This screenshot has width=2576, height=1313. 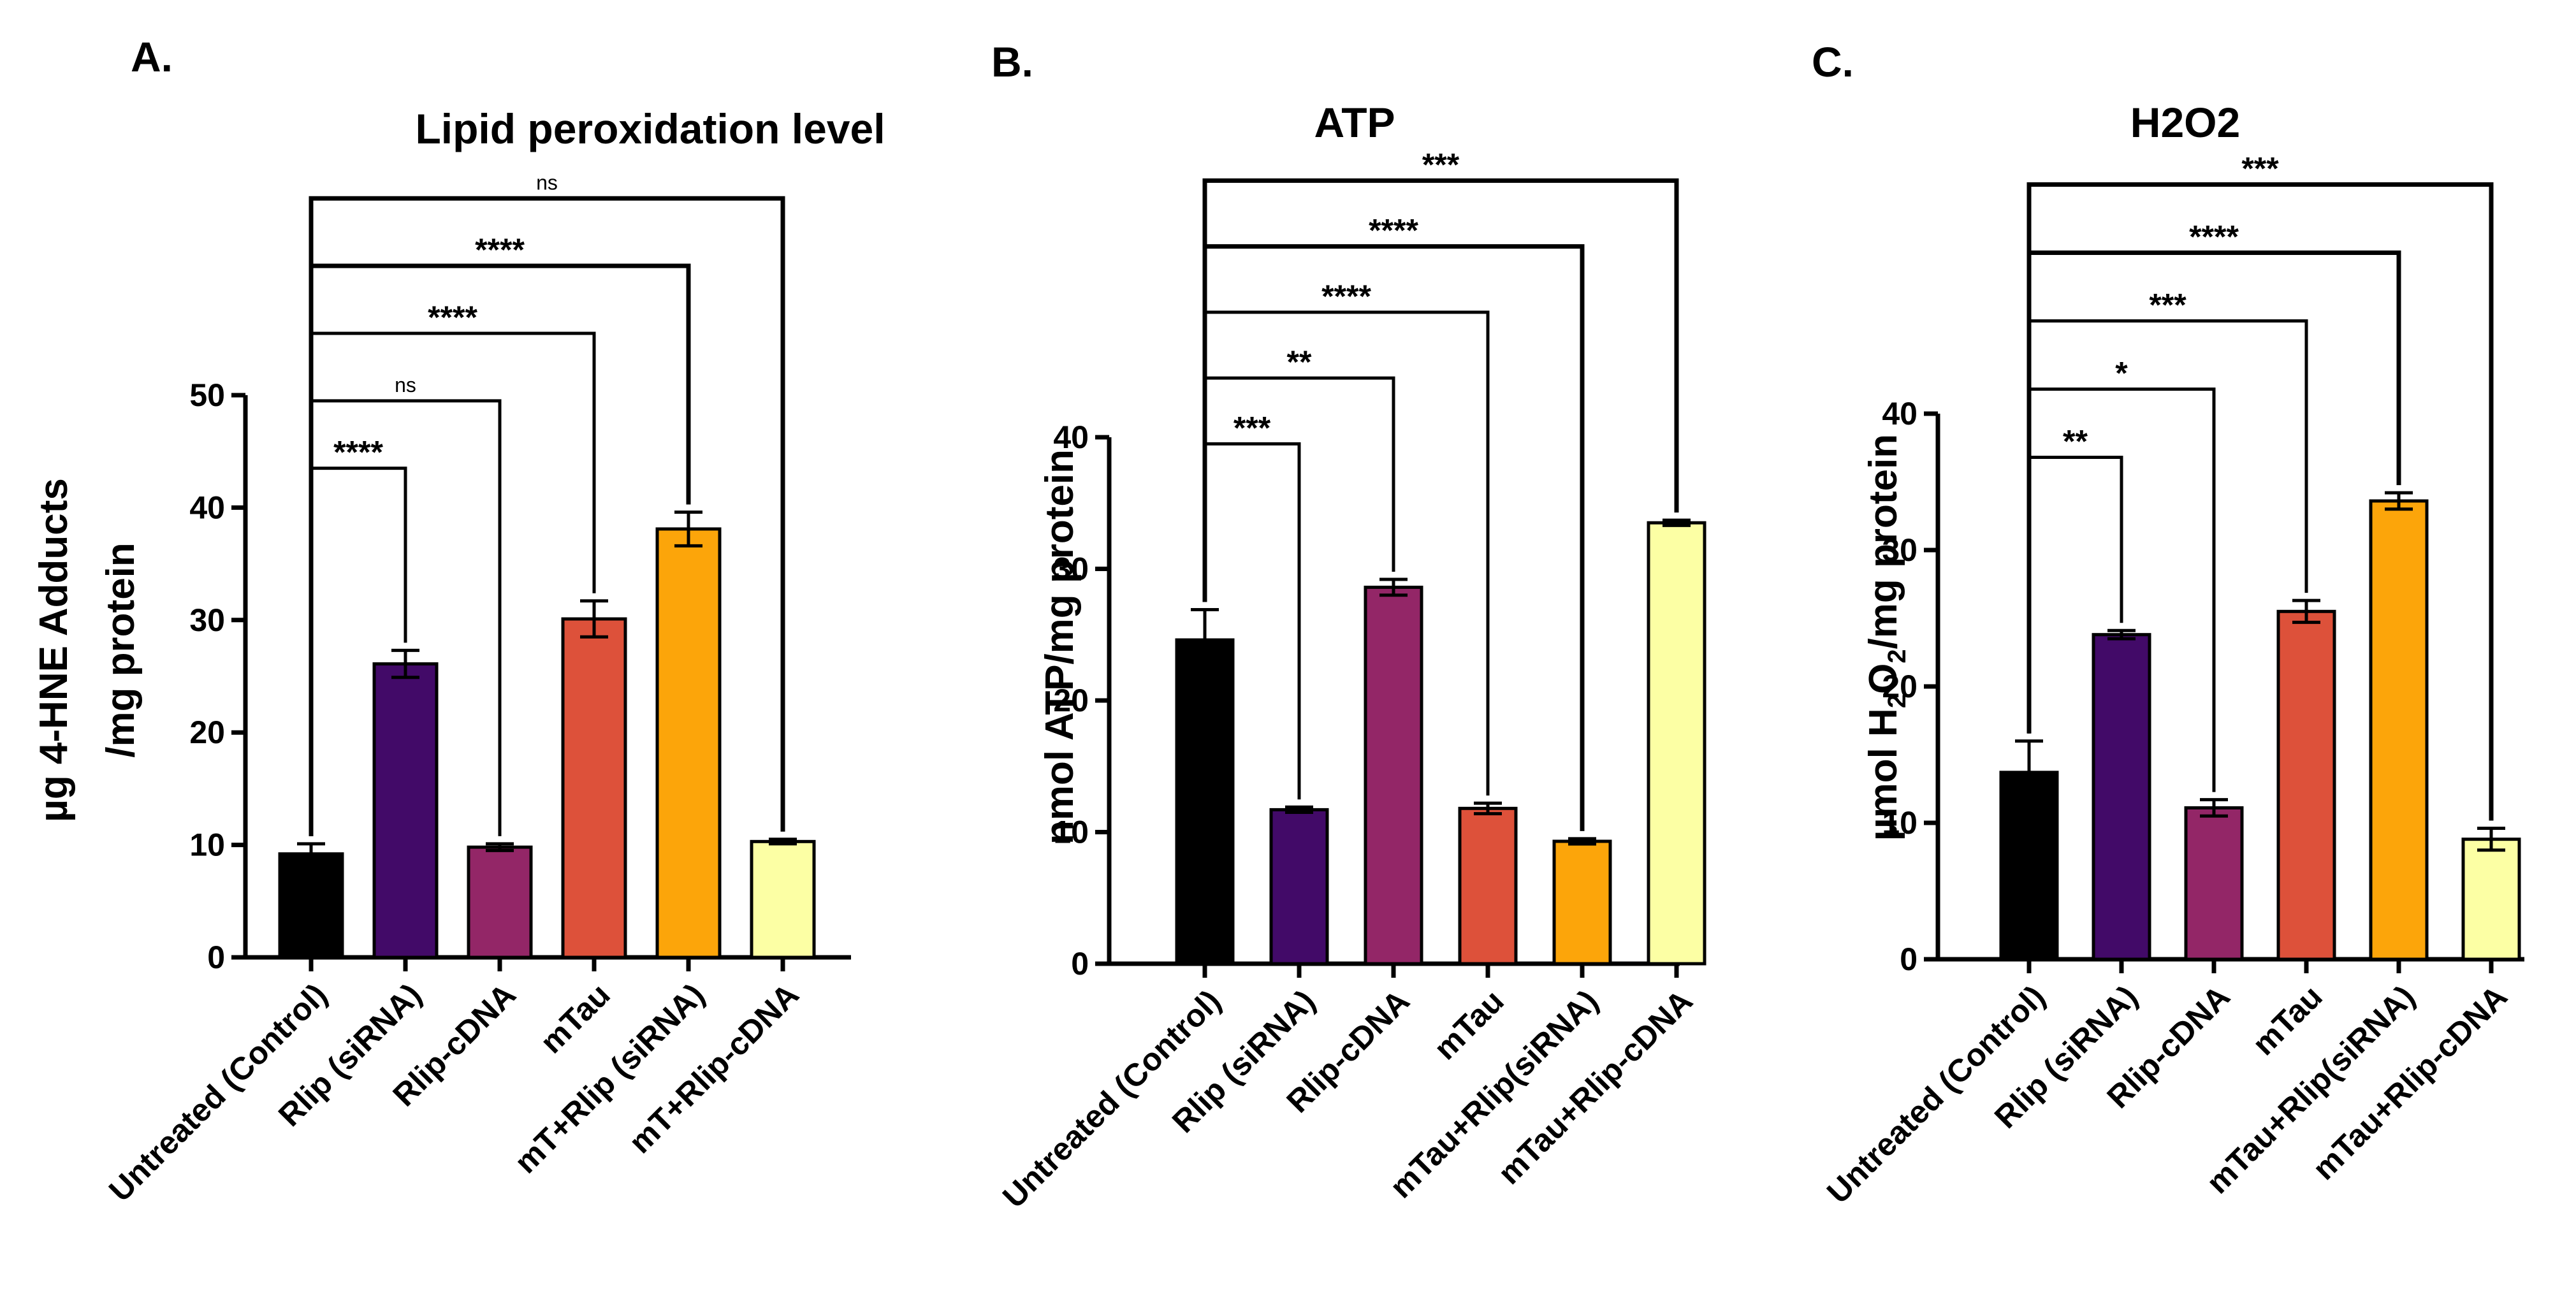 What do you see at coordinates (207, 395) in the screenshot?
I see `y-tick-label: 50` at bounding box center [207, 395].